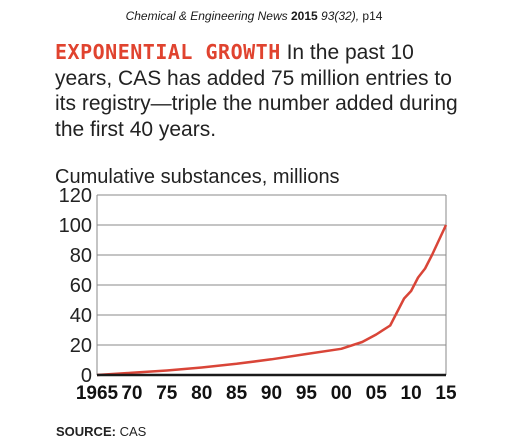  What do you see at coordinates (377, 393) in the screenshot?
I see `x-tick-label: 05` at bounding box center [377, 393].